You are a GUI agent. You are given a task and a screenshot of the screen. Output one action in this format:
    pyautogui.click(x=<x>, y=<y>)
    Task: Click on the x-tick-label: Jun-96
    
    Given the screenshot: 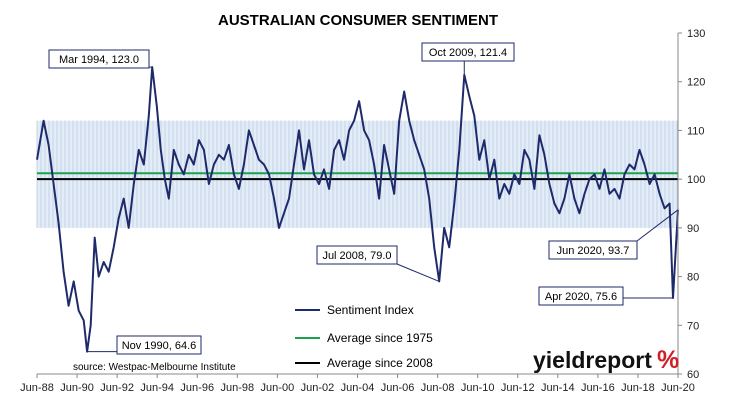 What is the action you would take?
    pyautogui.click(x=197, y=388)
    